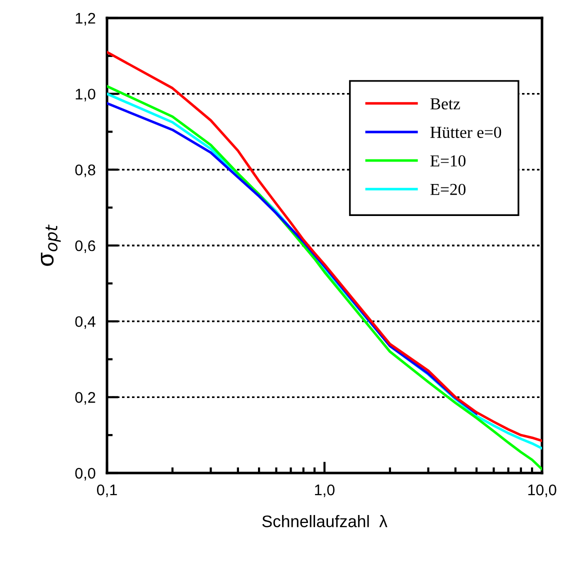 Image resolution: width=570 pixels, height=566 pixels. Describe the element at coordinates (50, 245) in the screenshot. I see `y-axis-title: σ$_{opt}$` at that location.